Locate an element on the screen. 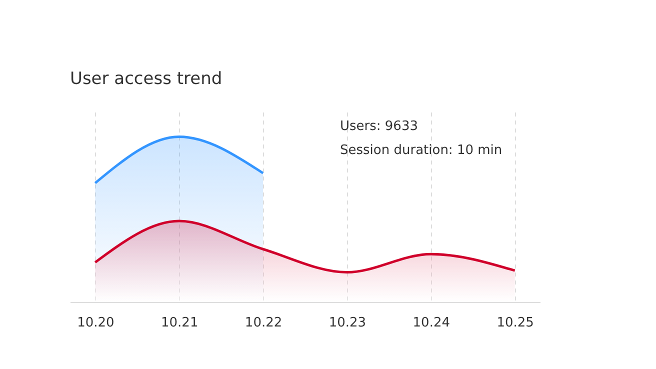 This screenshot has width=656, height=369. annotation: Session duration: 10 min is located at coordinates (421, 150).